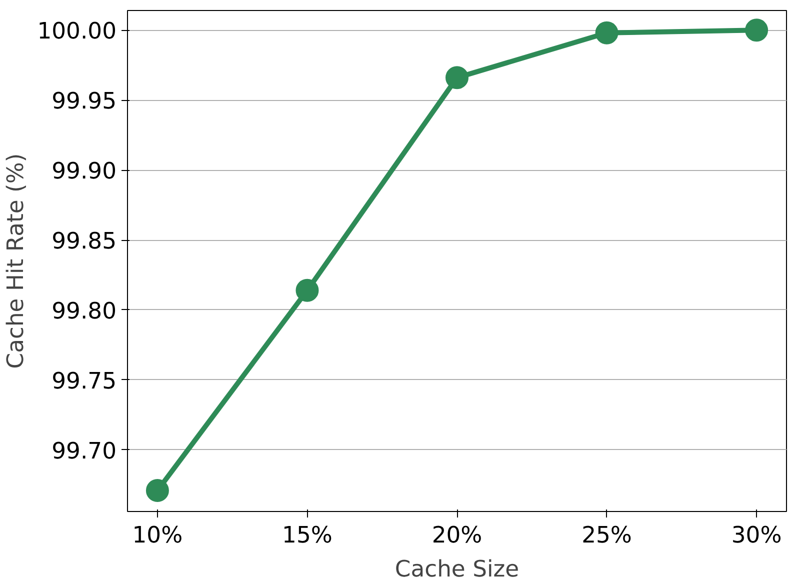 The image size is (794, 585). I want to click on x-tick-label: 10%, so click(157, 535).